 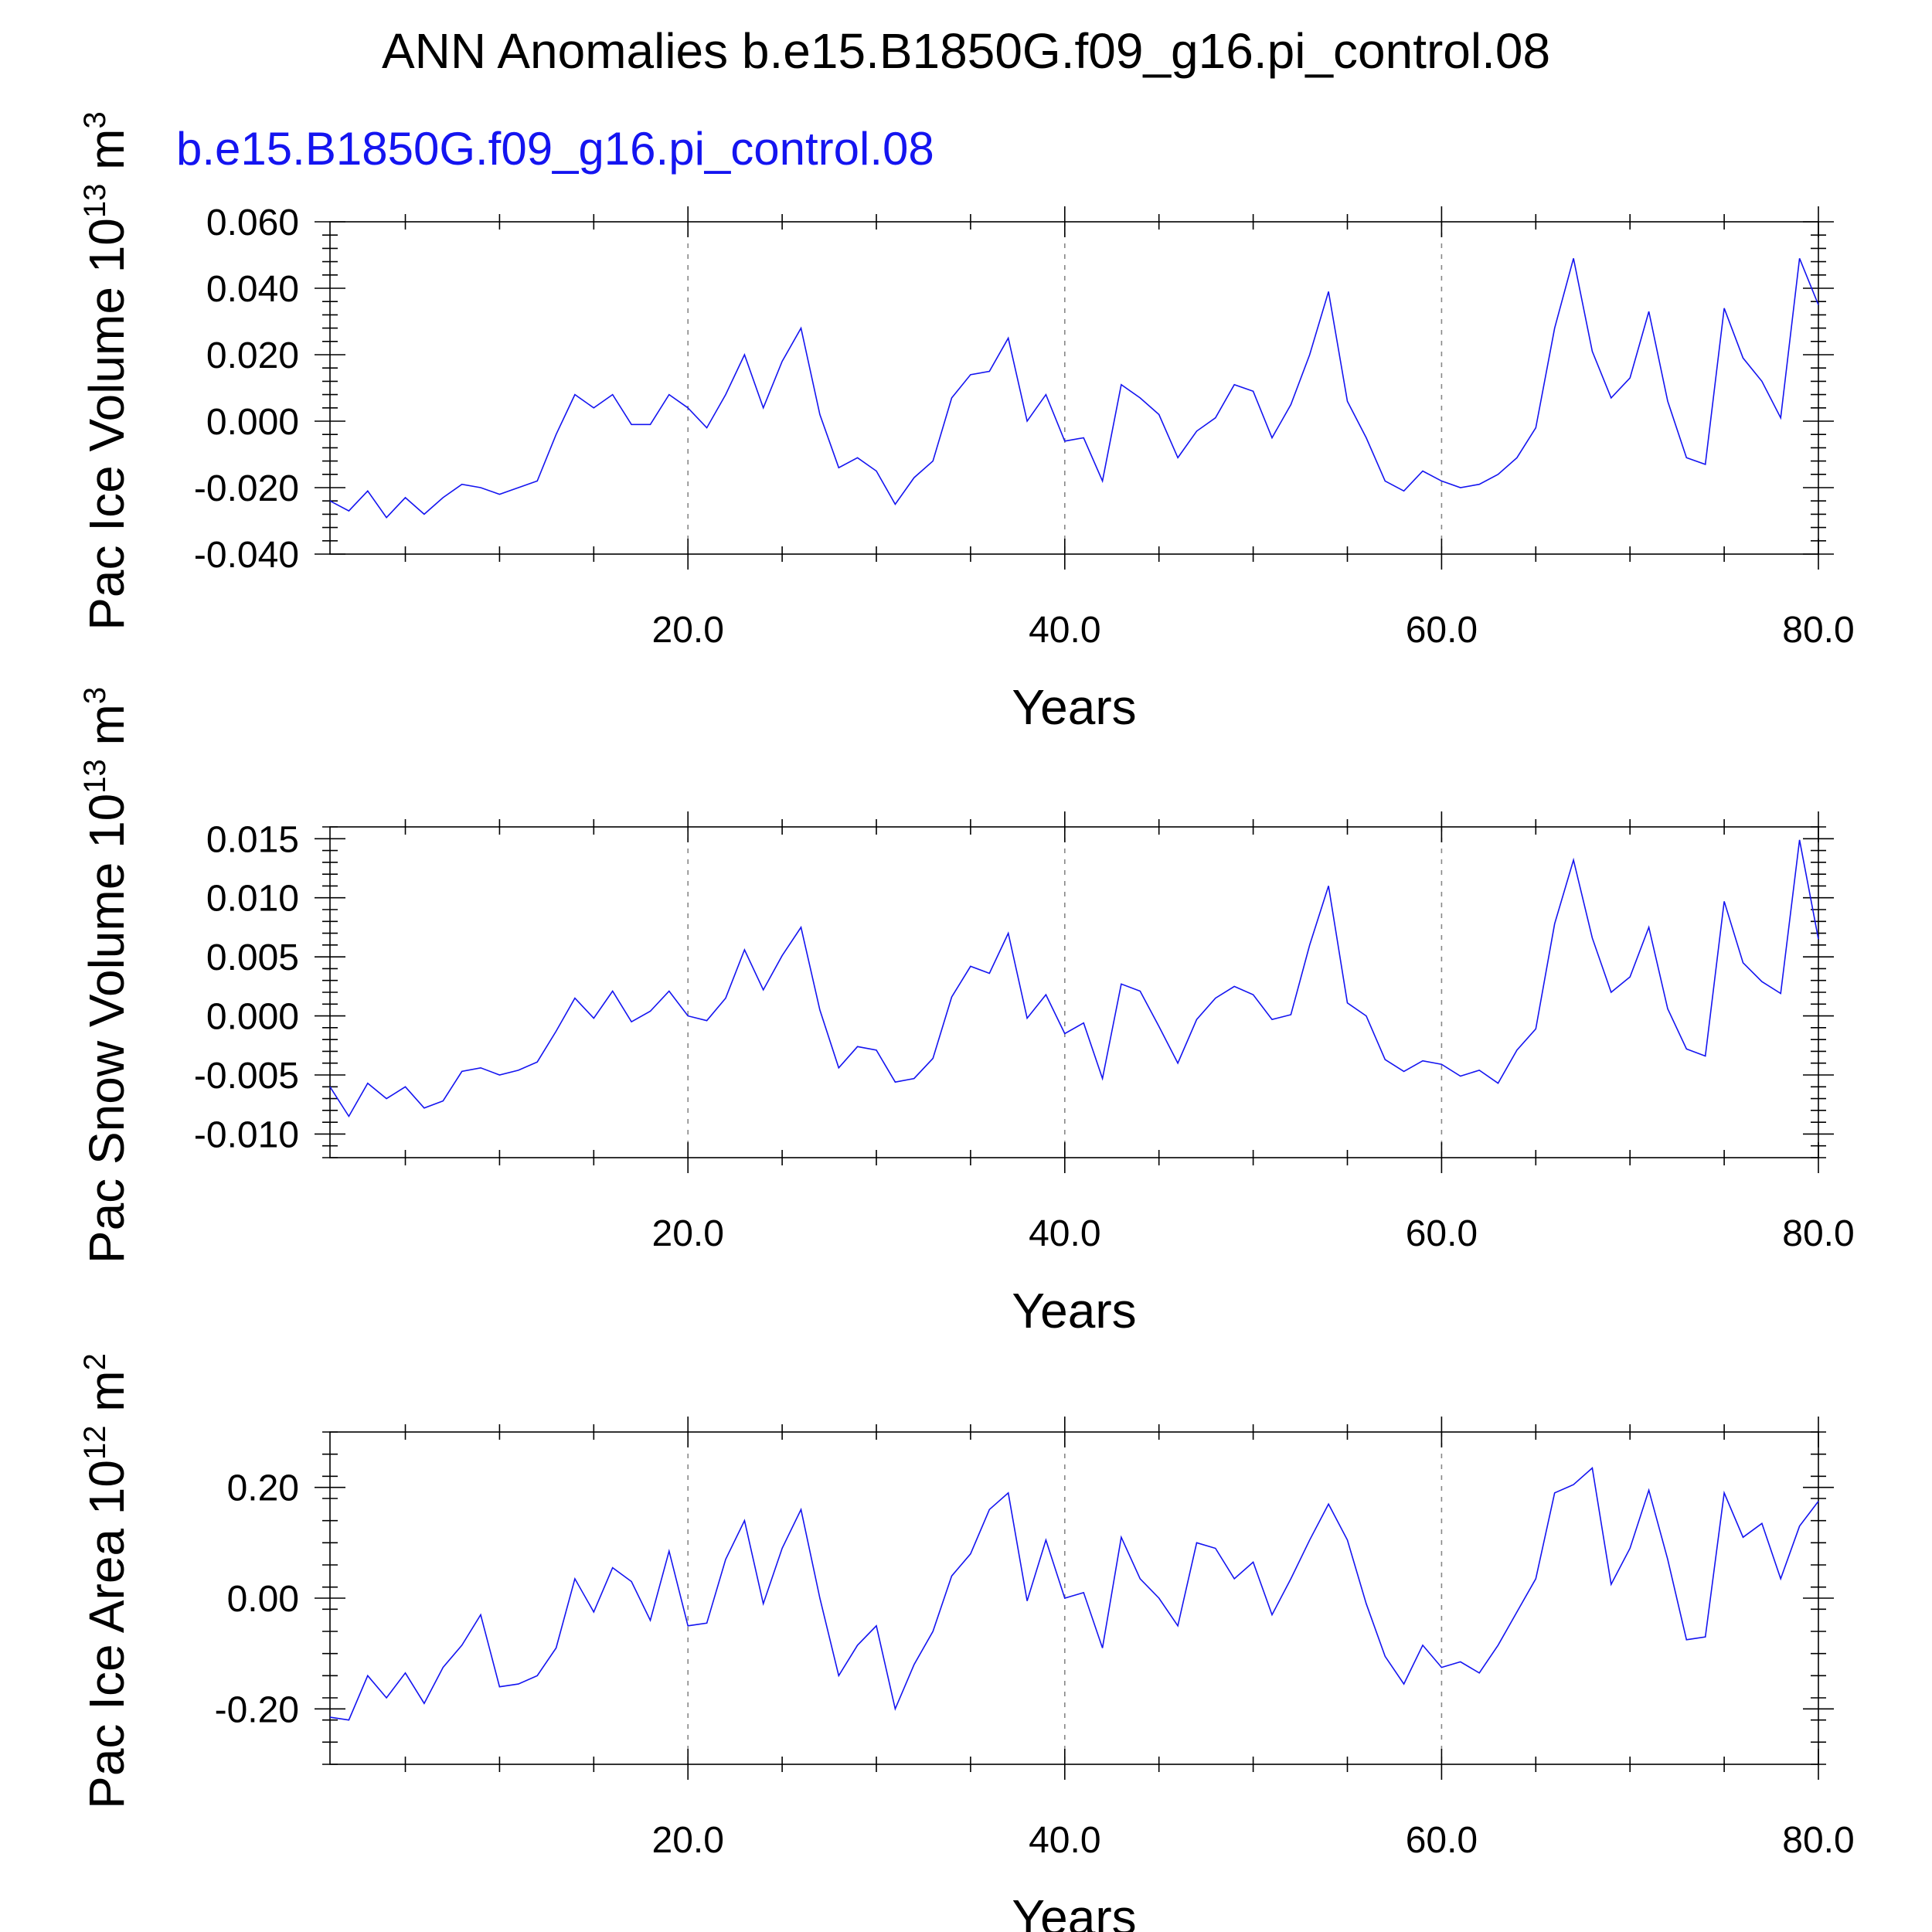 What do you see at coordinates (95, 1444) in the screenshot?
I see `y-axis-title-exponent: 12` at bounding box center [95, 1444].